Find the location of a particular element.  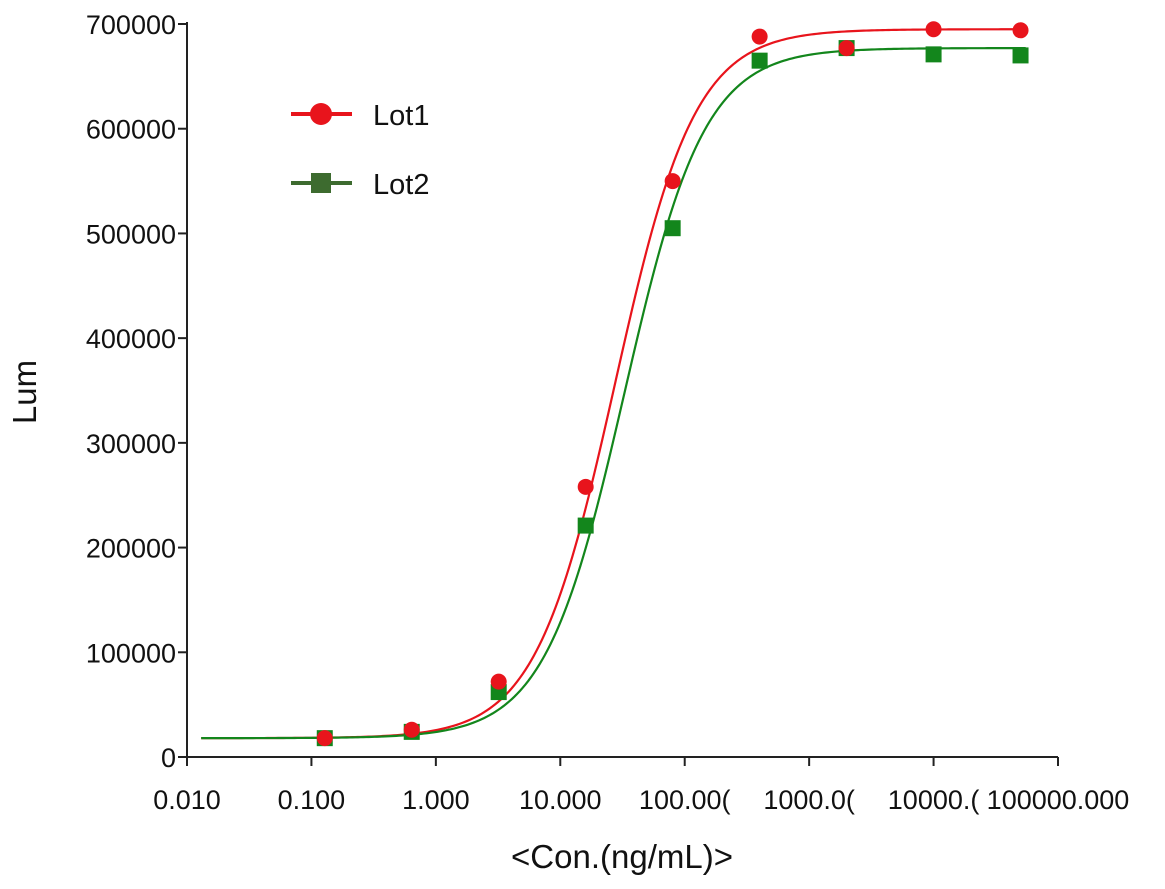

y-tick-label: 0 is located at coordinates (168, 758).